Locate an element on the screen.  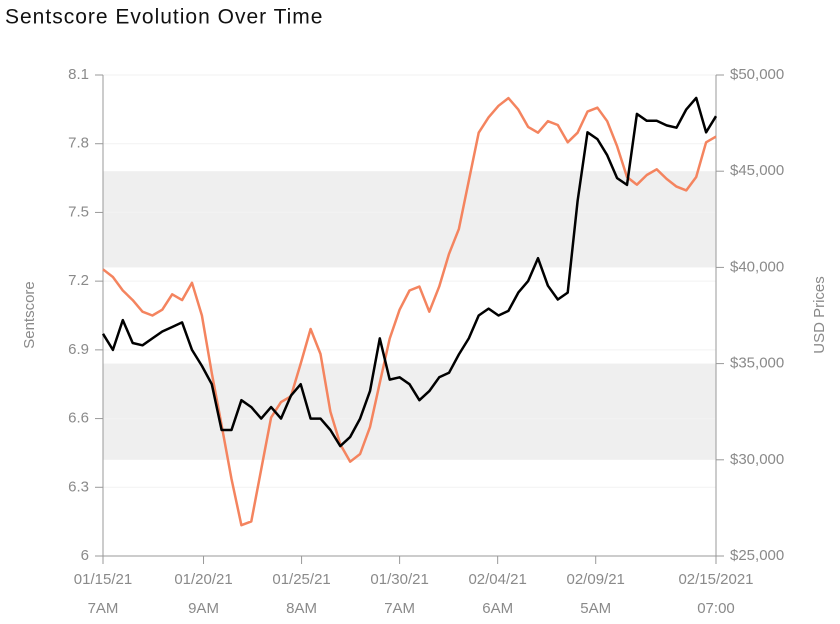
x-tick-label: 07:00 is located at coordinates (716, 608).